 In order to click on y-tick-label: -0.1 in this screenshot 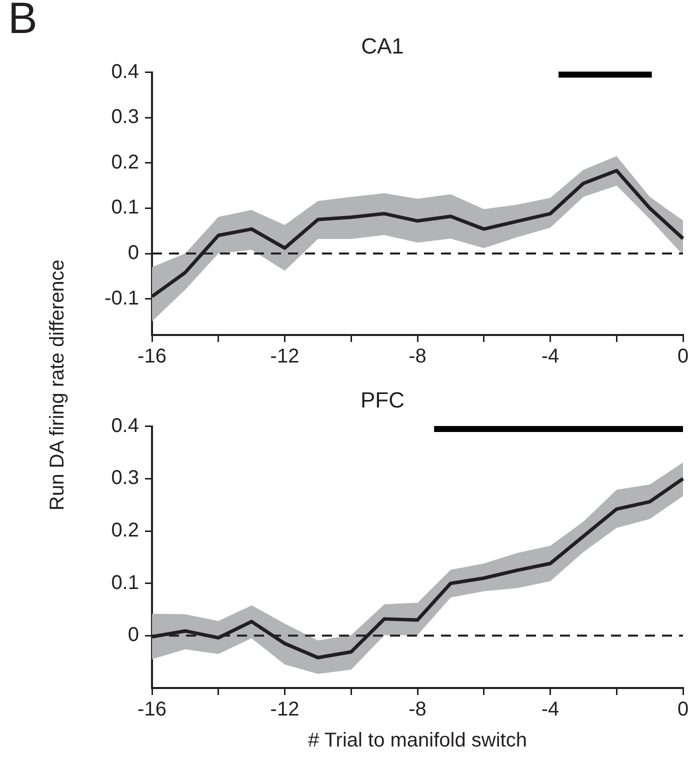, I will do `click(121, 298)`.